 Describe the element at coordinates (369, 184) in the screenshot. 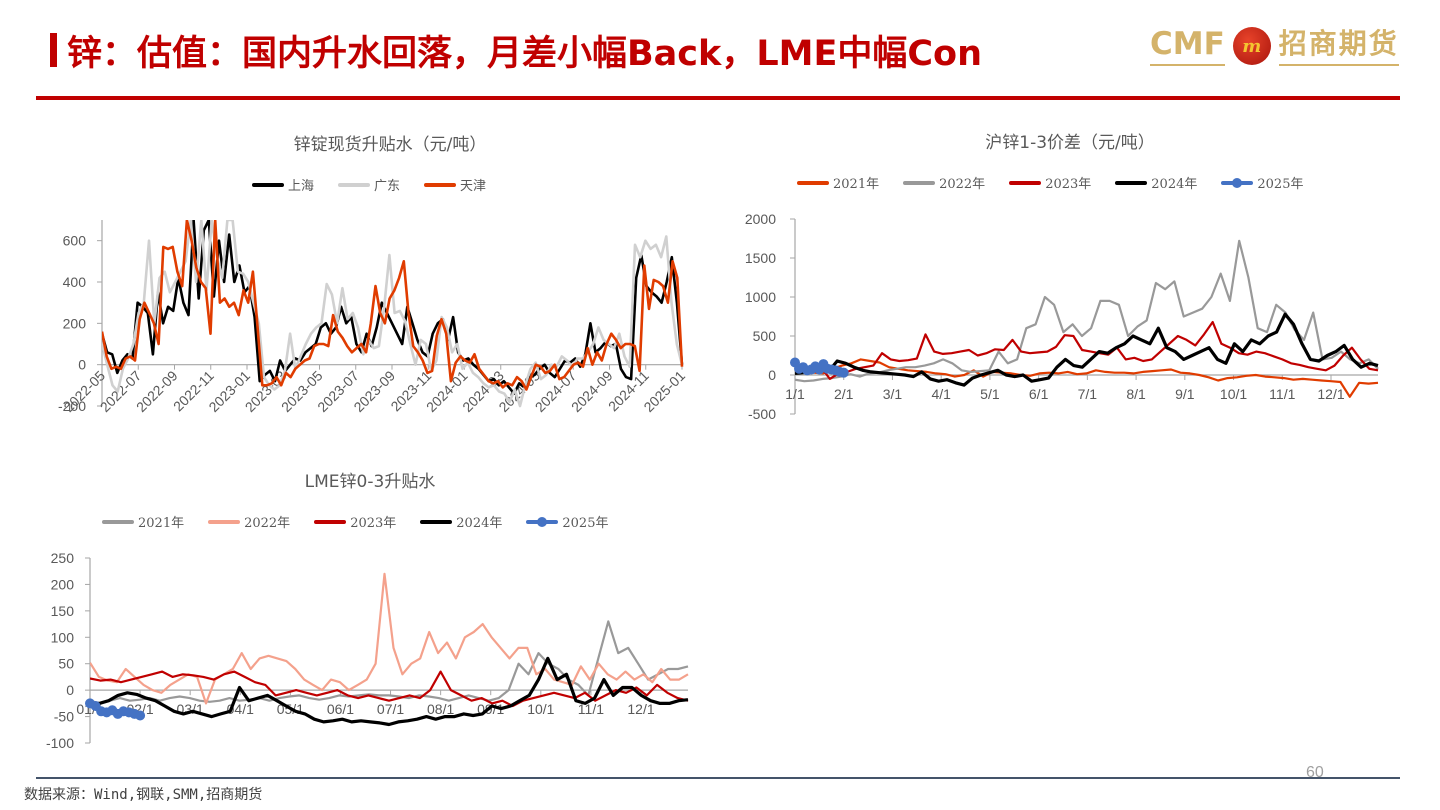

I see `legend-item: 广东` at that location.